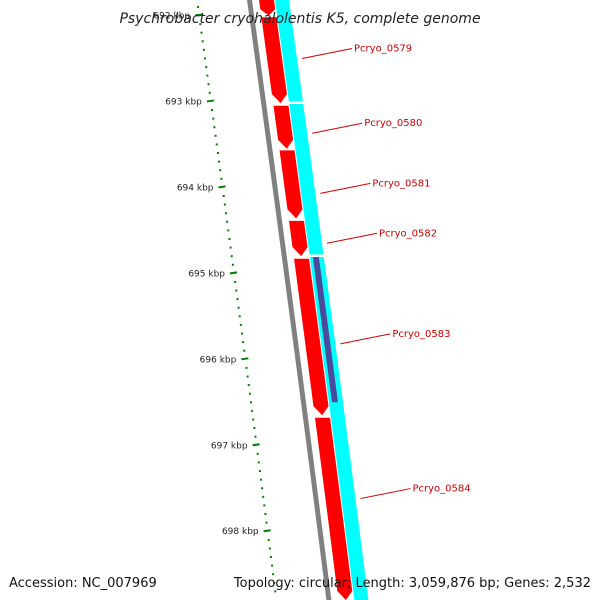 This screenshot has width=600, height=600. What do you see at coordinates (421, 334) in the screenshot?
I see `gene-label: Pcryo_0583` at bounding box center [421, 334].